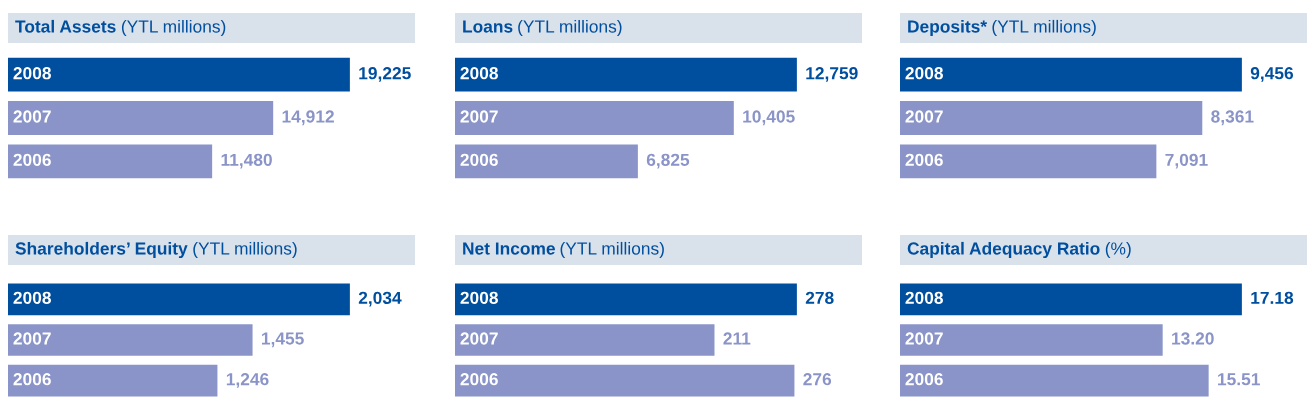  I want to click on data-label: 12,759, so click(832, 74).